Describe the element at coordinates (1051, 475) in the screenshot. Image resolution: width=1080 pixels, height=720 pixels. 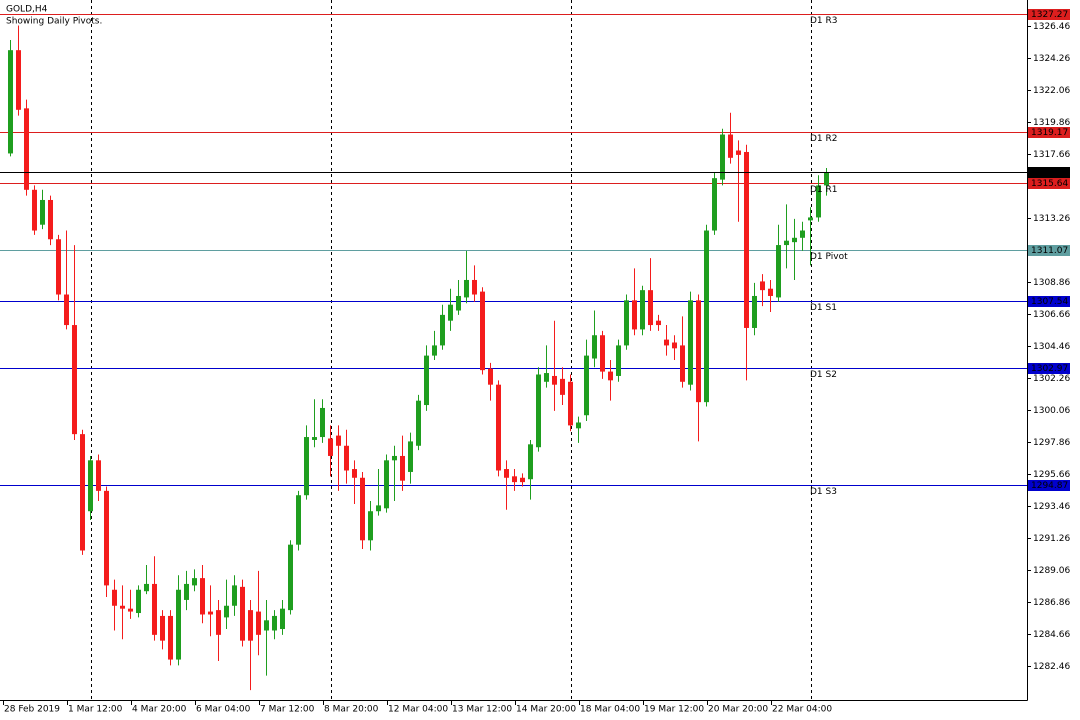
I see `y-tick-label: 1295.66` at that location.